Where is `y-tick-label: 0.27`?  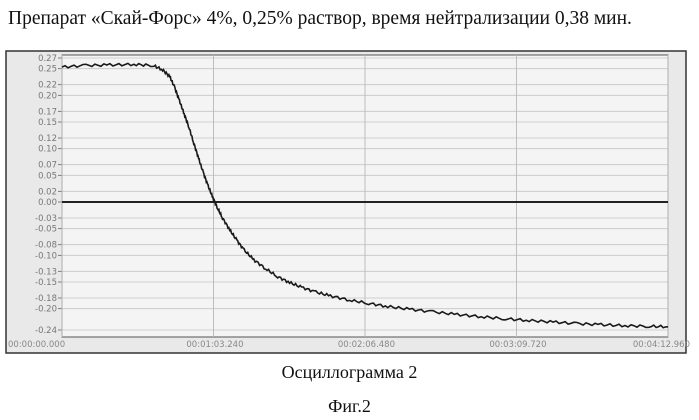
y-tick-label: 0.27 is located at coordinates (47, 59).